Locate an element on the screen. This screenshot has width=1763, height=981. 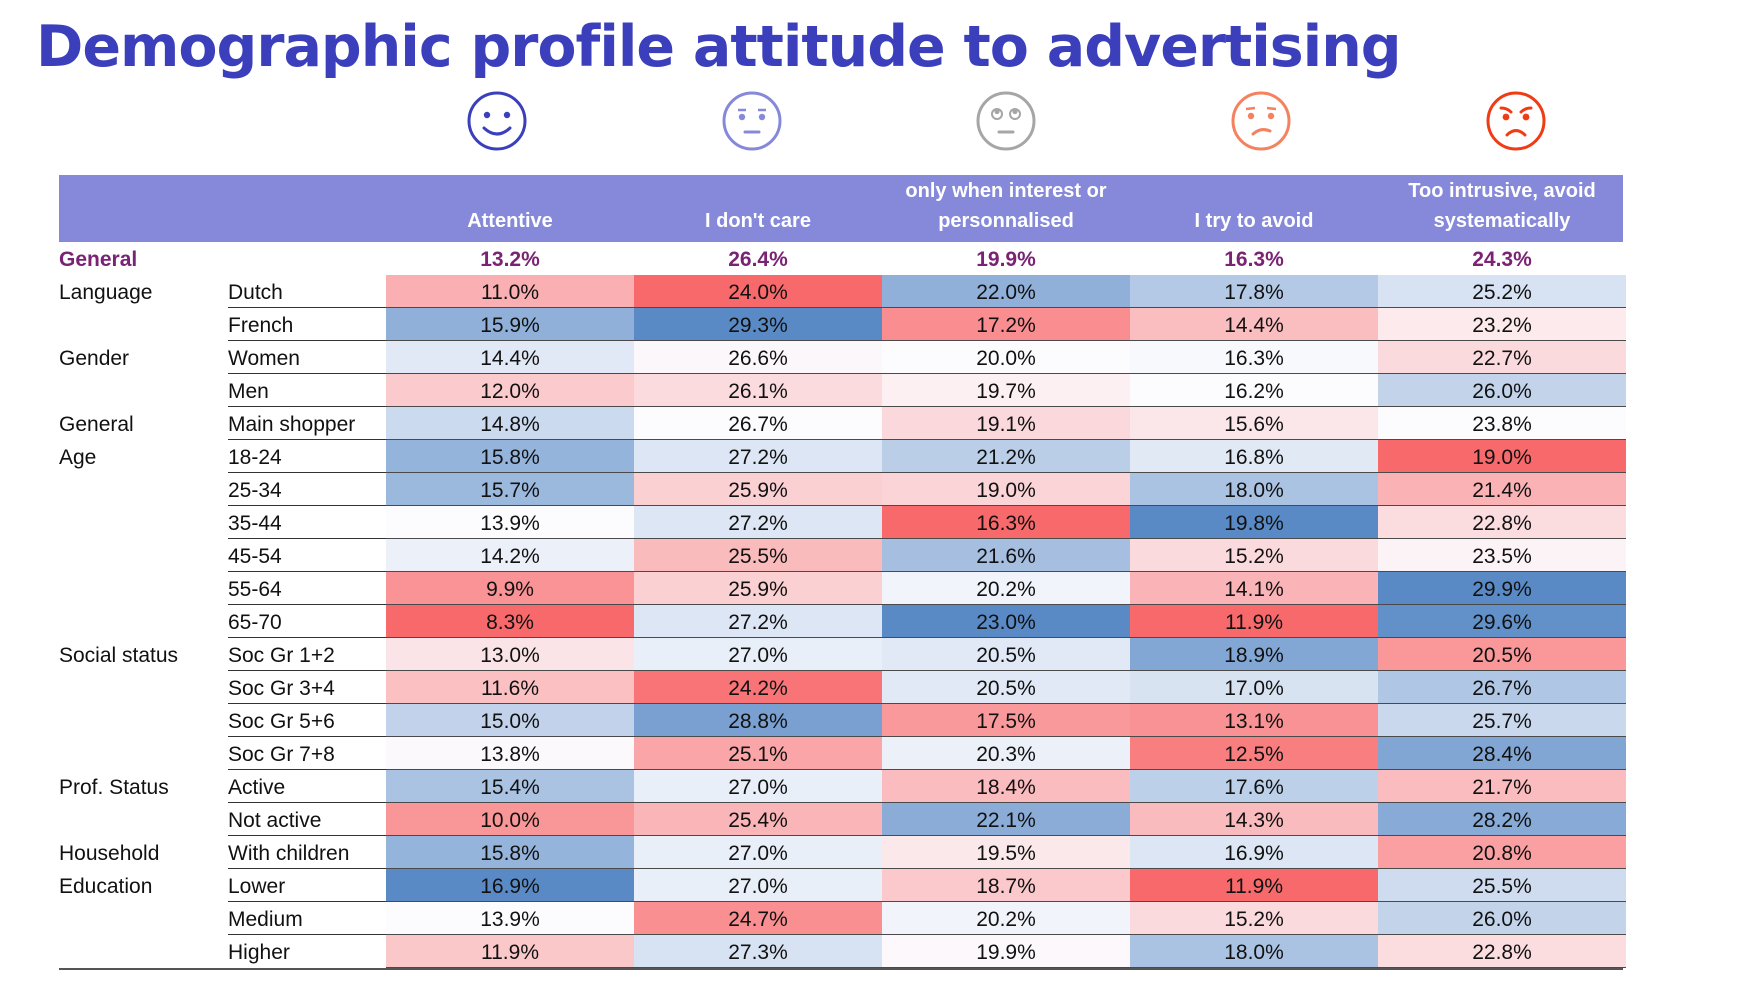
heatmap-cell: 14.4% is located at coordinates (1254, 324).